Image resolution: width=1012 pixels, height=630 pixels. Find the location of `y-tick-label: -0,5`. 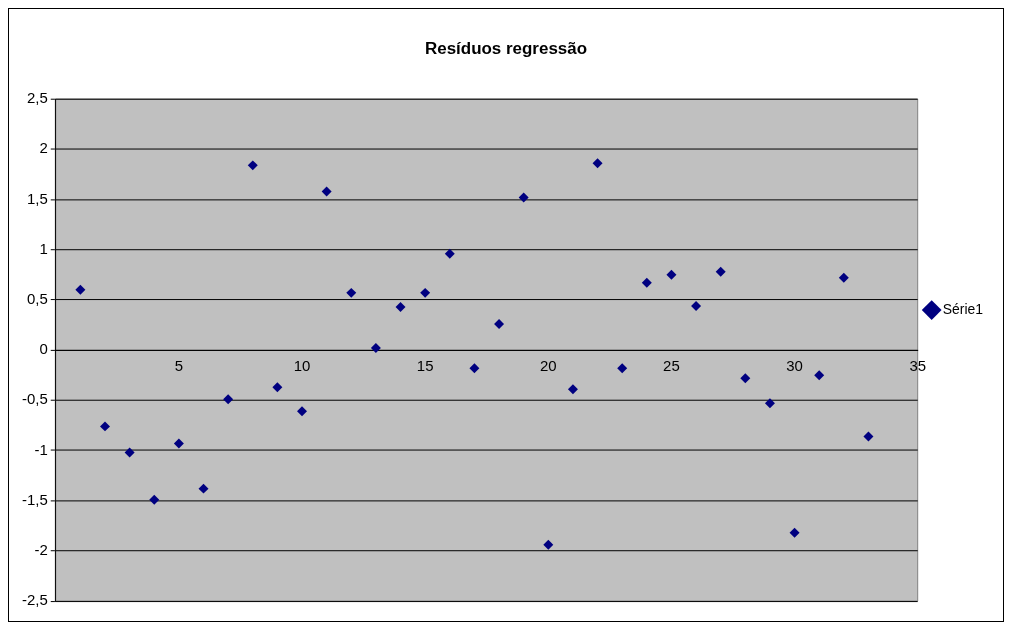

y-tick-label: -0,5 is located at coordinates (34, 399).